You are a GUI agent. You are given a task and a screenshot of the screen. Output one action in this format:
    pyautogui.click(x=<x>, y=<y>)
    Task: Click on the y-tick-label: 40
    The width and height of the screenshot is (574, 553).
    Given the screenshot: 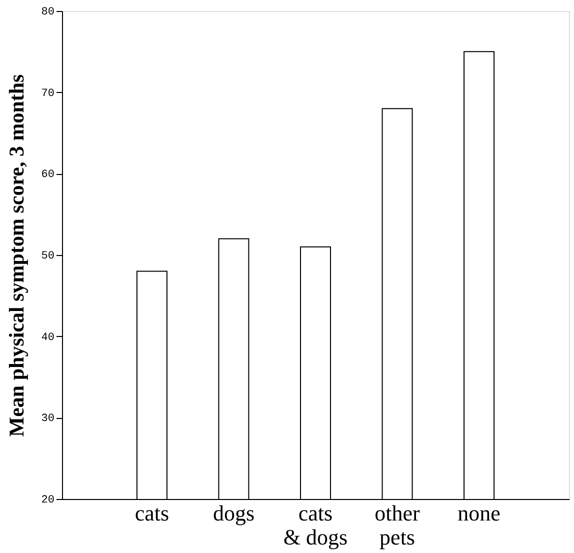 What is the action you would take?
    pyautogui.click(x=47, y=338)
    